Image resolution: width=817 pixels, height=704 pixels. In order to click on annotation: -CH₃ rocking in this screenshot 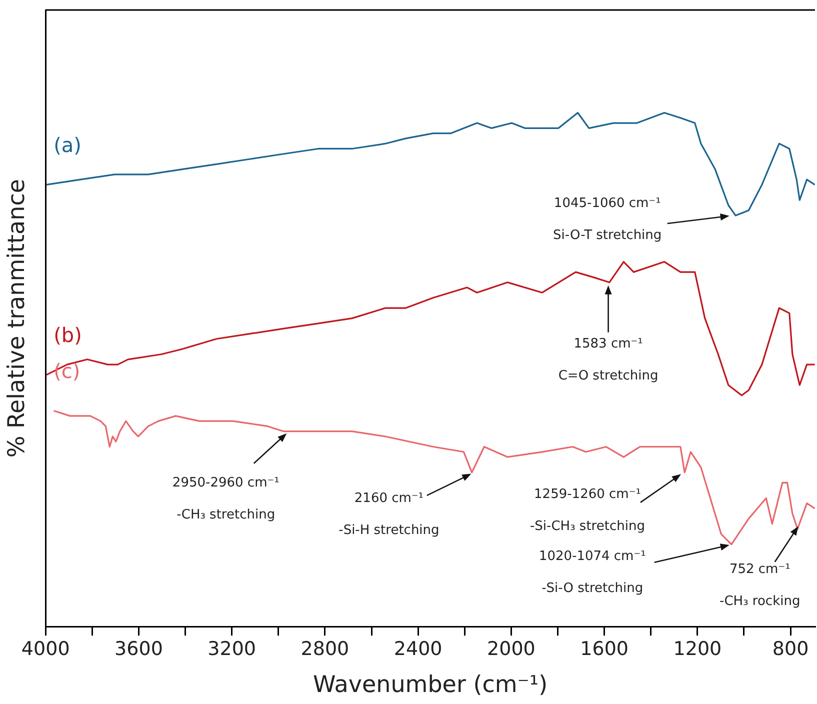, I will do `click(760, 602)`.